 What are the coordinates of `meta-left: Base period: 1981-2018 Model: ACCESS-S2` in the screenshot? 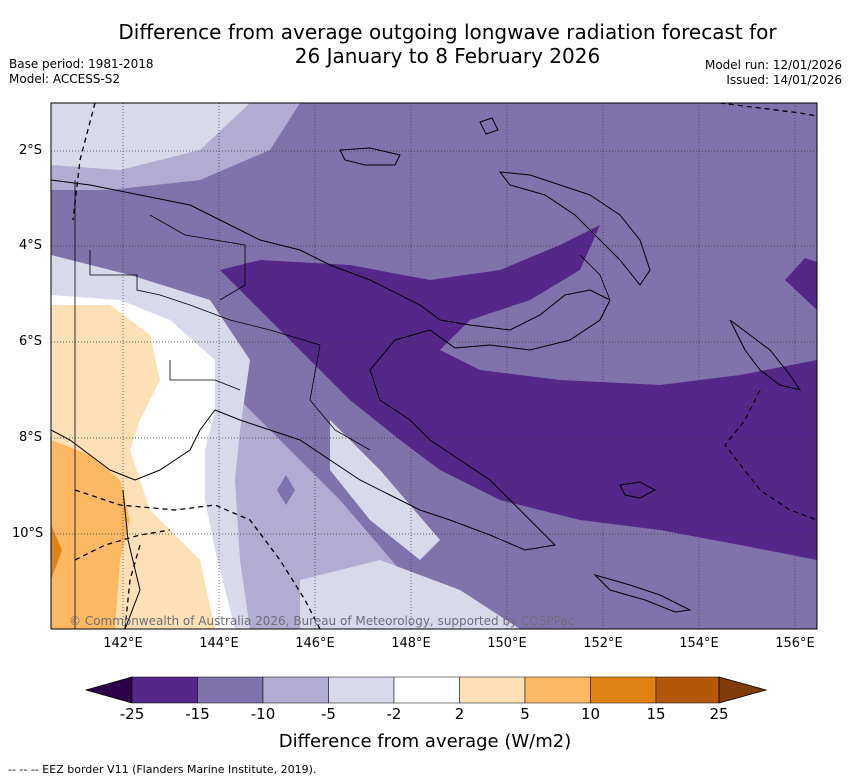 It's located at (81, 72).